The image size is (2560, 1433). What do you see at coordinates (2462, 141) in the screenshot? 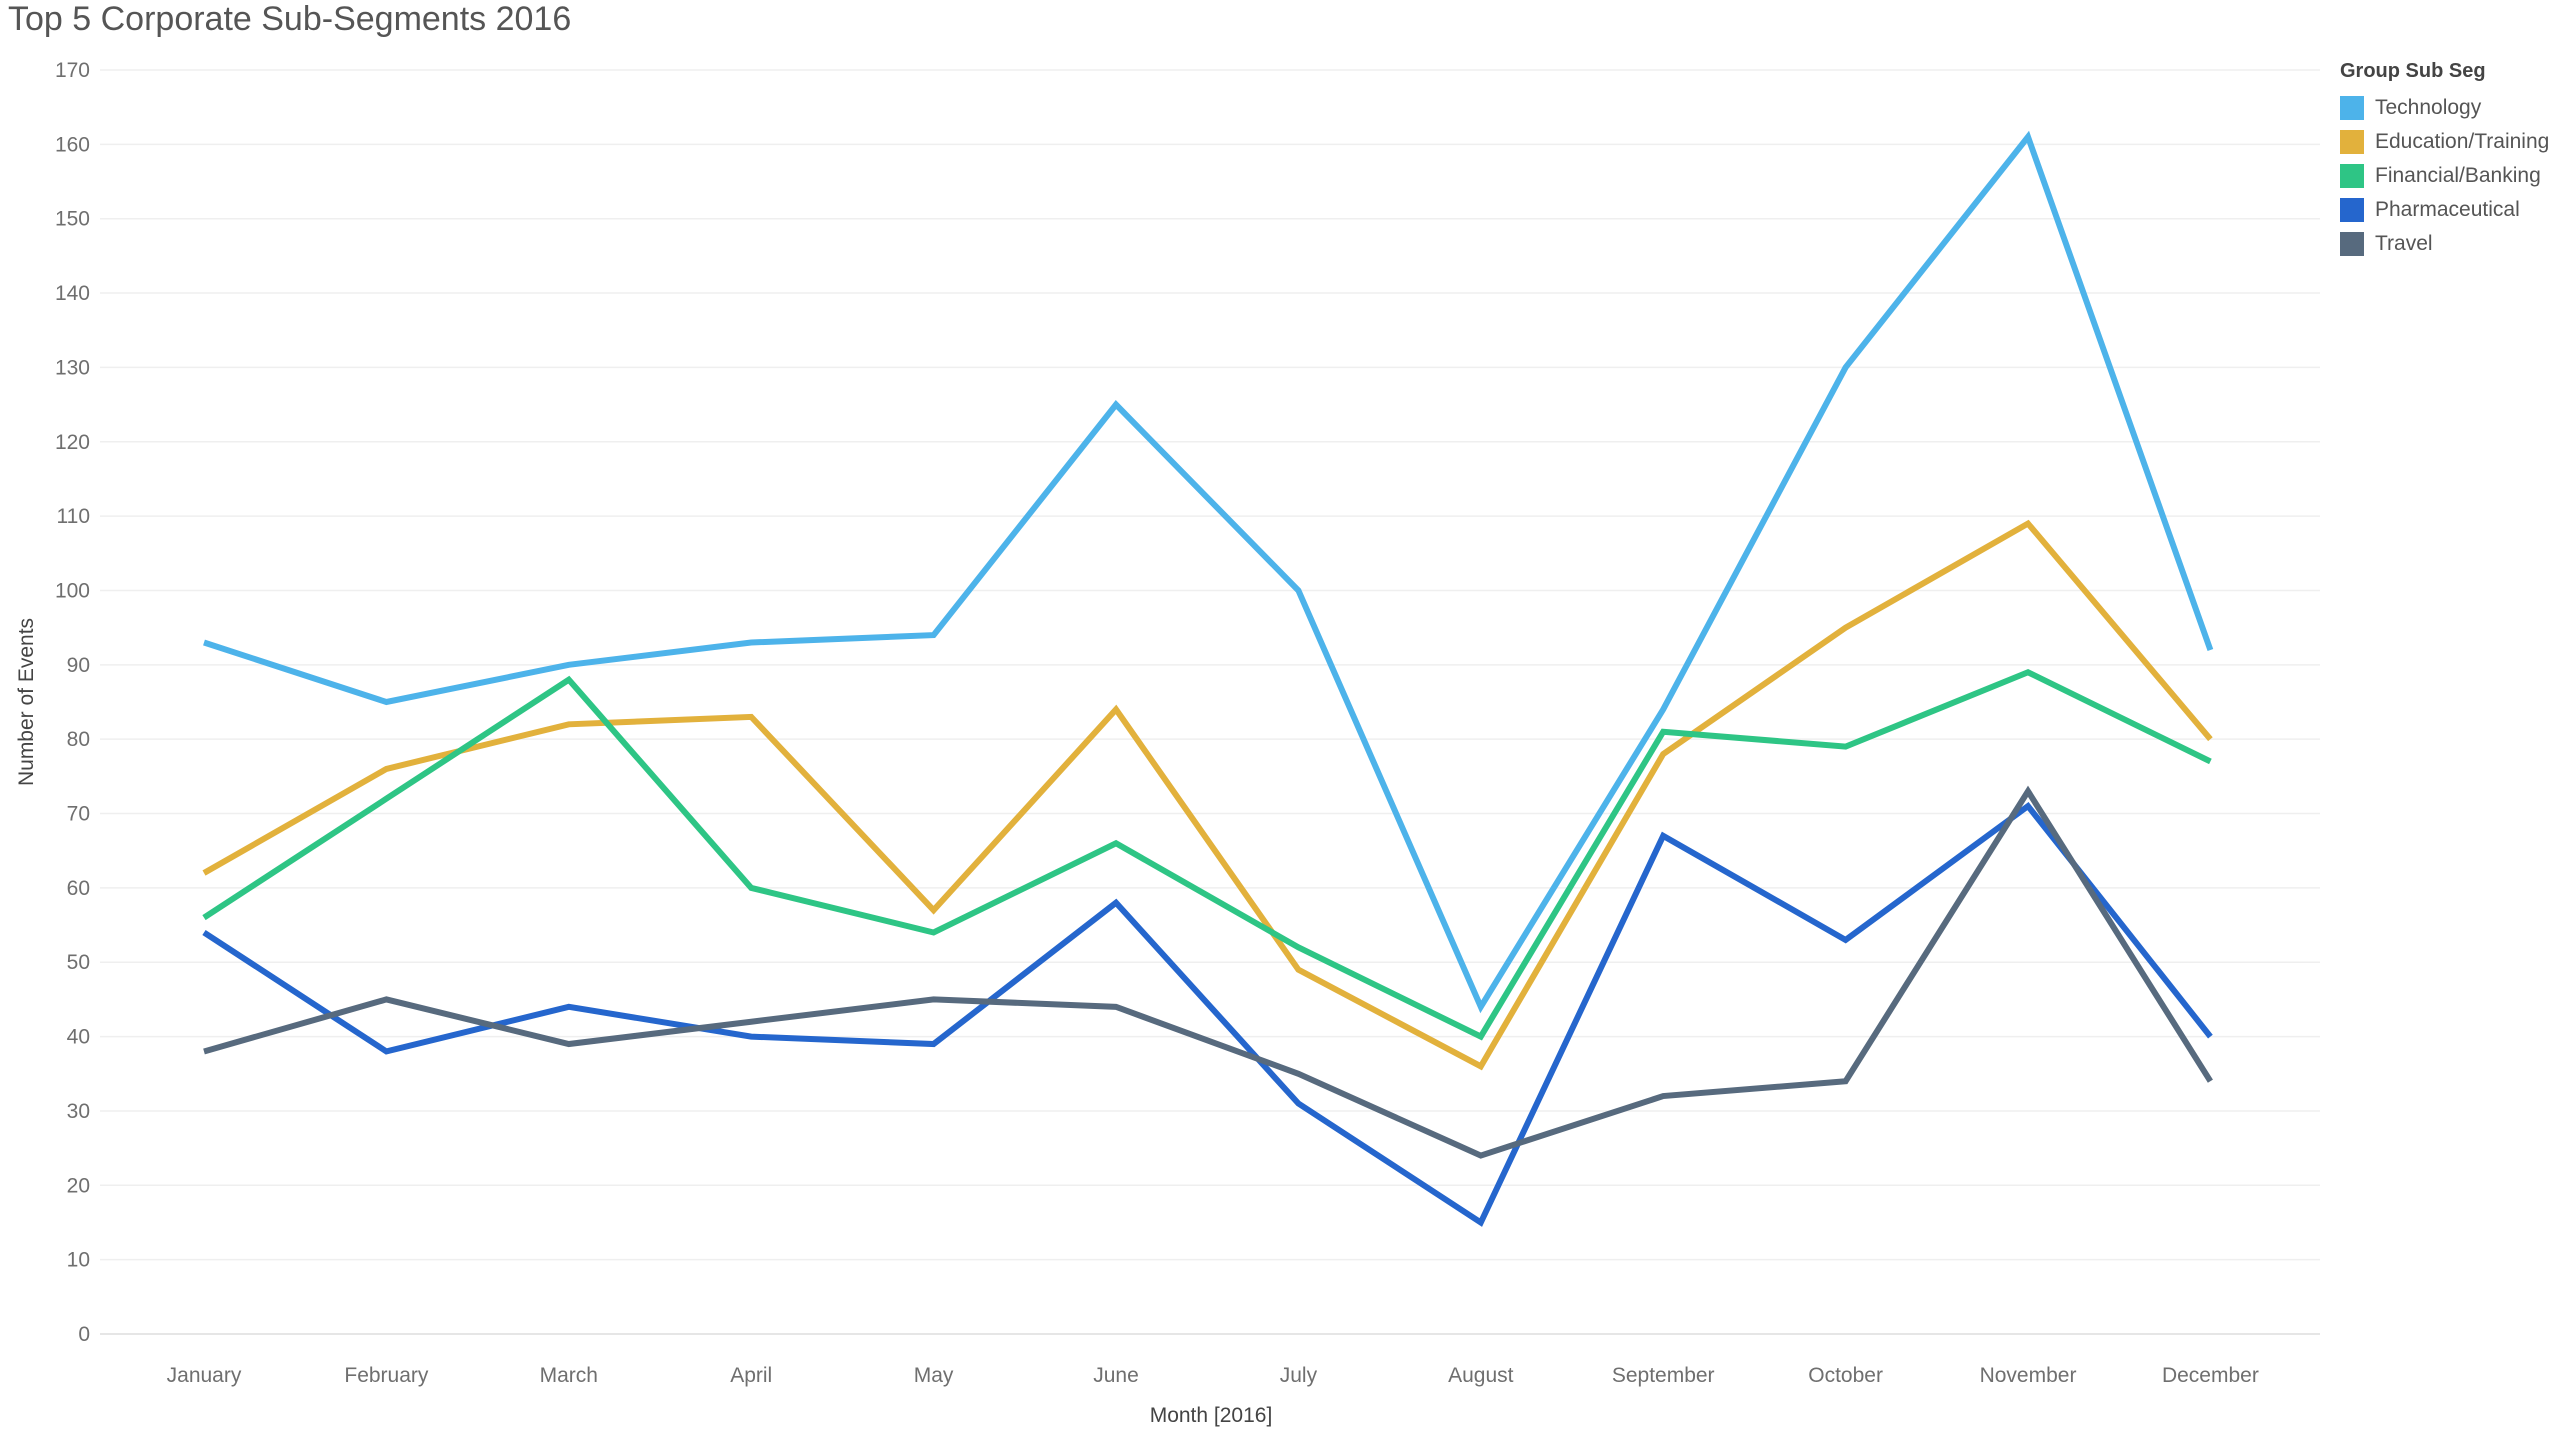
I see `legend-label: Education/Training` at bounding box center [2462, 141].